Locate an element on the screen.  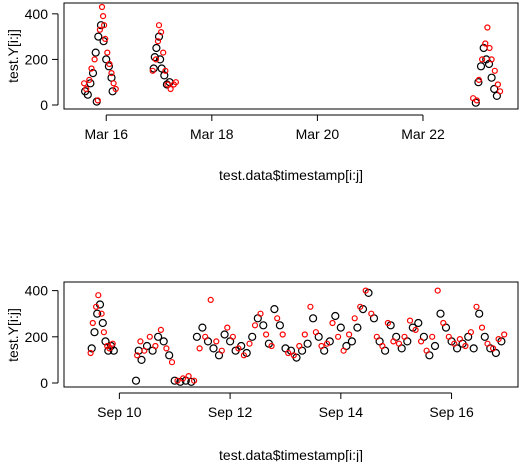
y-tick-label: 0 is located at coordinates (44, 383).